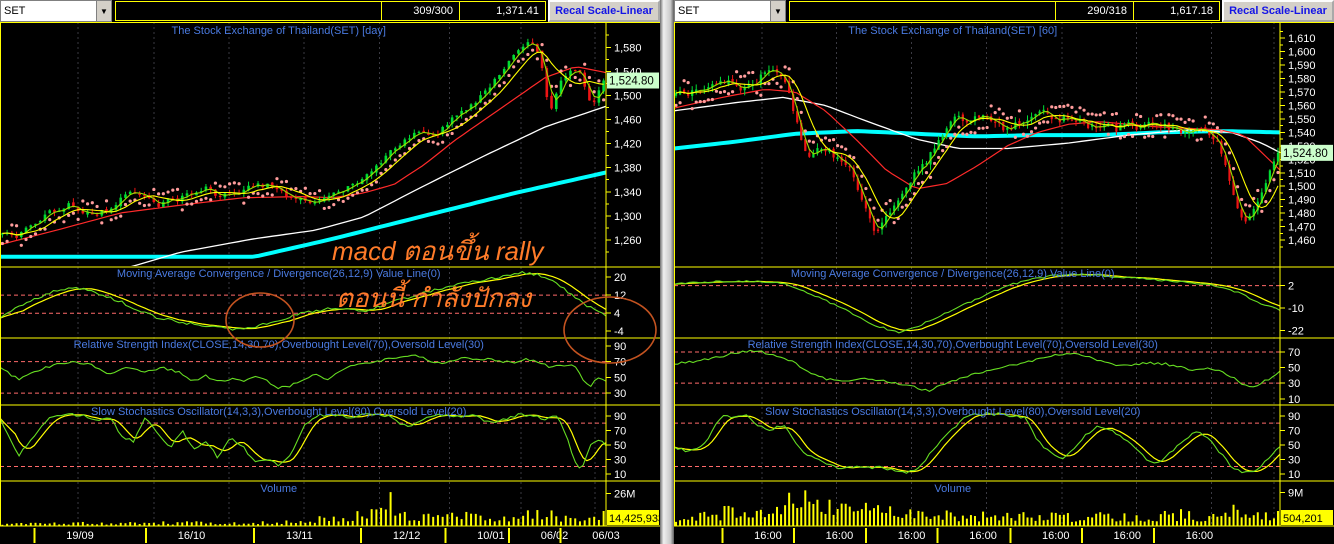  I want to click on svg-text: 1,480, so click(1302, 214).